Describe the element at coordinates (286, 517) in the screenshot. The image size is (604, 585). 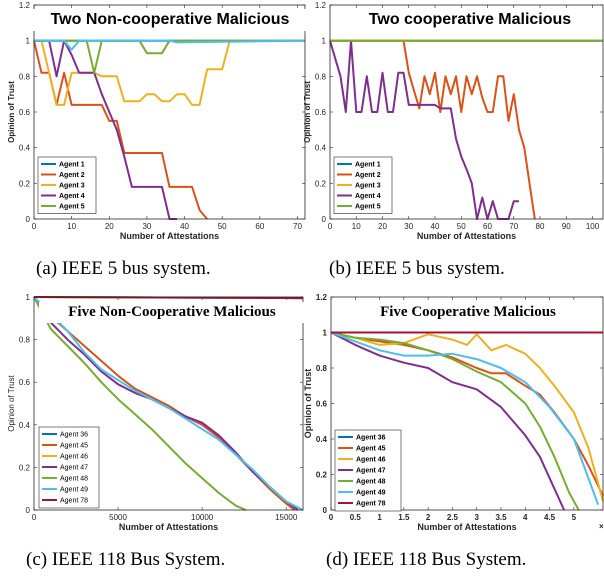
I see `x-tick-label: 15000` at that location.